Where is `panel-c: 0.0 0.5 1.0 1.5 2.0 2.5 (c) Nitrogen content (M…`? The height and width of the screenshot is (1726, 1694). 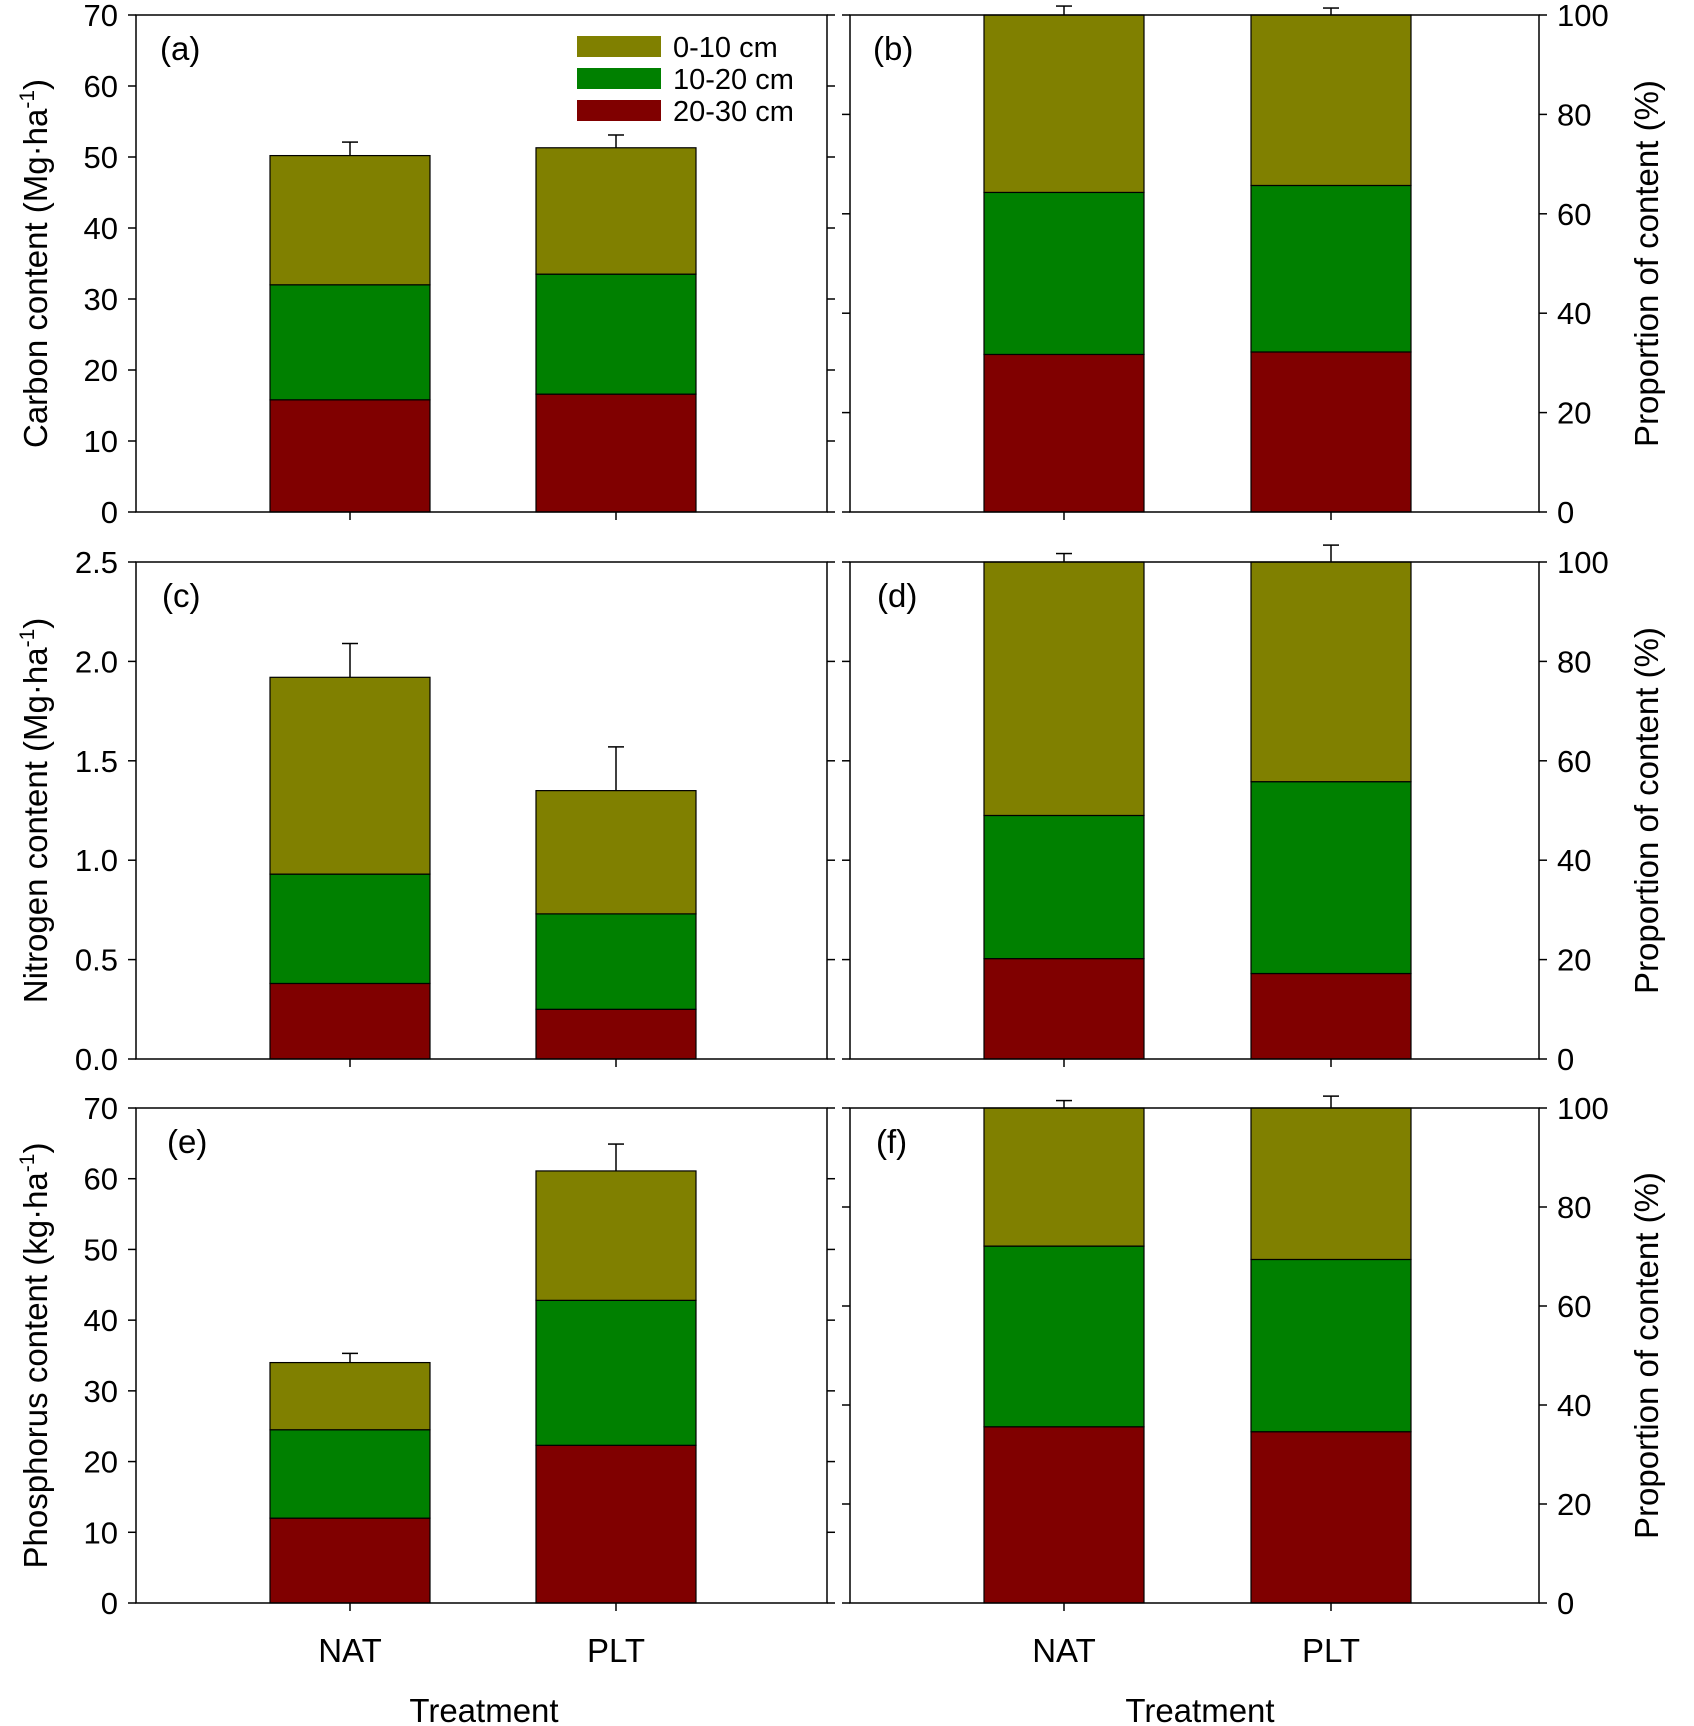
panel-c: 0.0 0.5 1.0 1.5 2.0 2.5 (c) Nitrogen content (M… is located at coordinates (425, 811).